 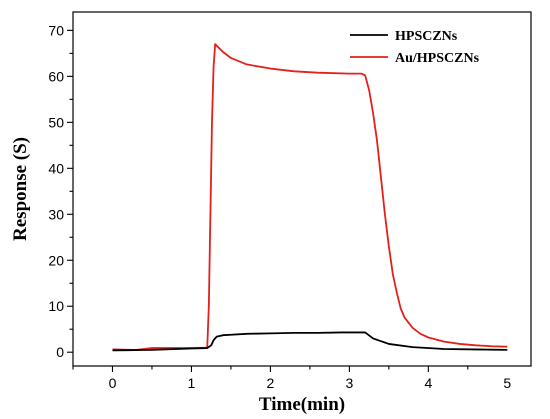 I want to click on y-tick-label: 60, so click(x=56, y=76).